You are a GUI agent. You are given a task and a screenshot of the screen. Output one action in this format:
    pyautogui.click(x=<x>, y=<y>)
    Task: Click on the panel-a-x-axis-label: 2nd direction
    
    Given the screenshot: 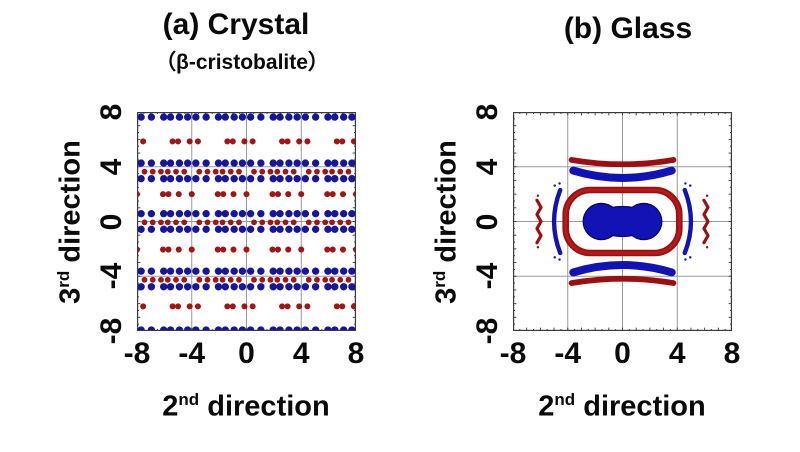 What is the action you would take?
    pyautogui.click(x=246, y=407)
    